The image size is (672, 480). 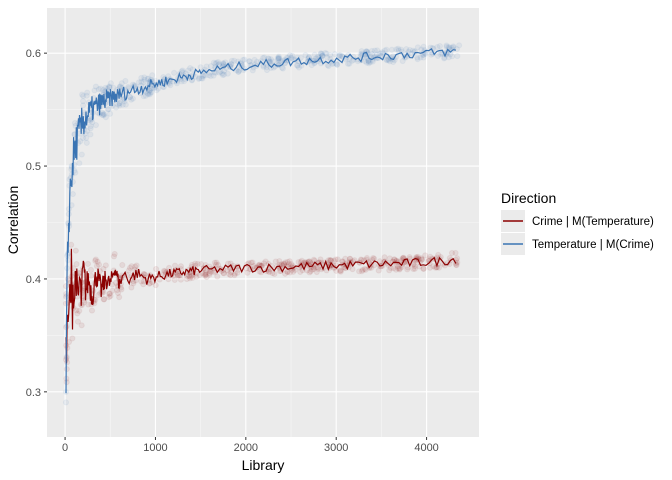 I want to click on x-tick-label: 0, so click(x=65, y=448).